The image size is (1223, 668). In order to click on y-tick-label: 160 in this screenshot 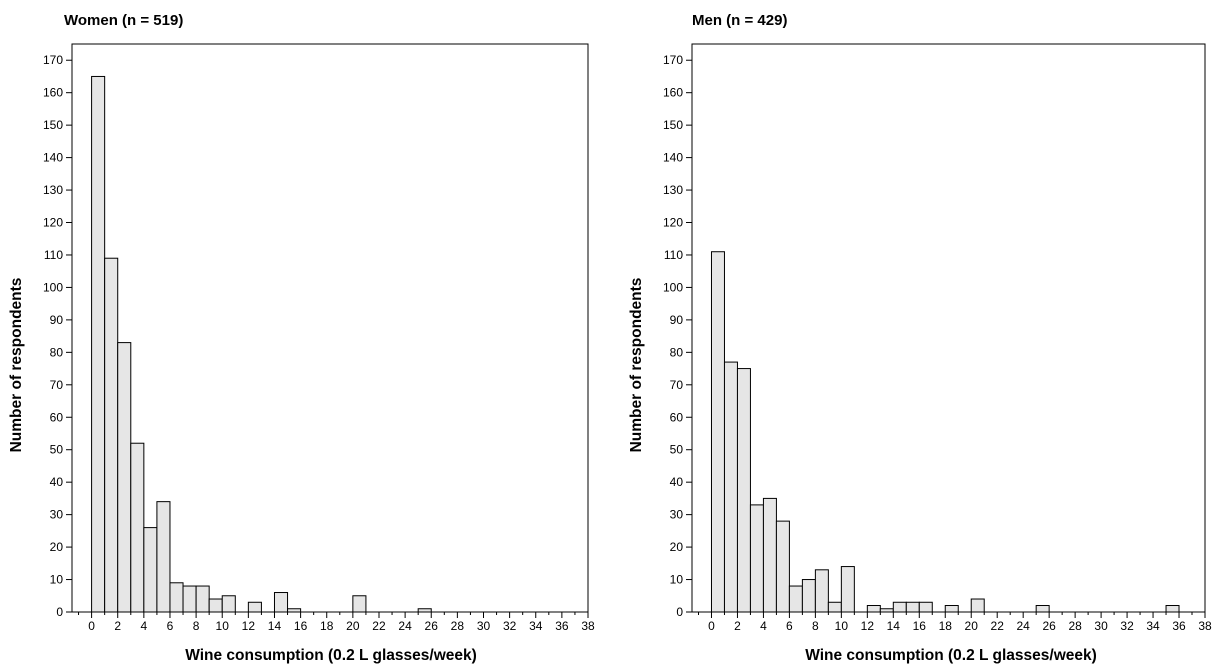, I will do `click(53, 93)`.